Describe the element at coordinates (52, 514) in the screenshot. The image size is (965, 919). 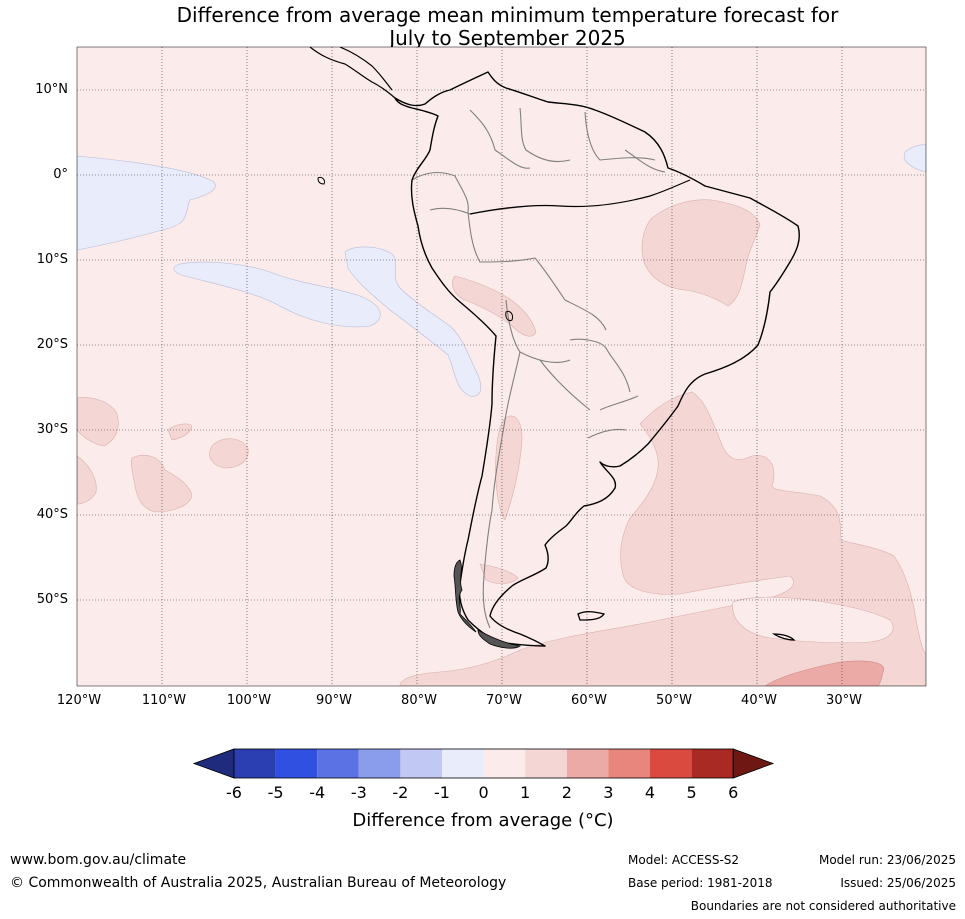
I see `lat-label: 40°S` at that location.